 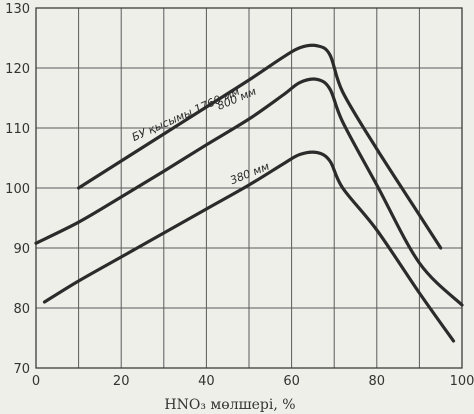 What do you see at coordinates (21, 249) in the screenshot?
I see `y-tick-label: 90` at bounding box center [21, 249].